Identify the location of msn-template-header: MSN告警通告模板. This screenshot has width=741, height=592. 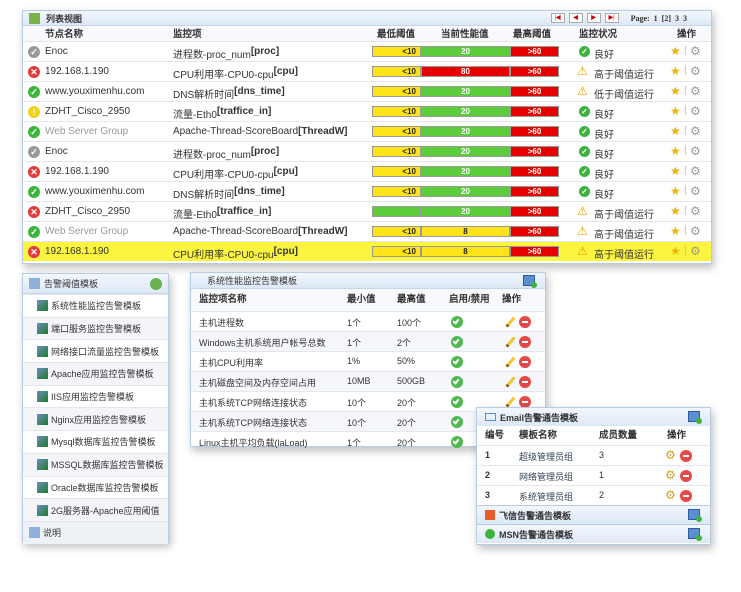
(593, 533).